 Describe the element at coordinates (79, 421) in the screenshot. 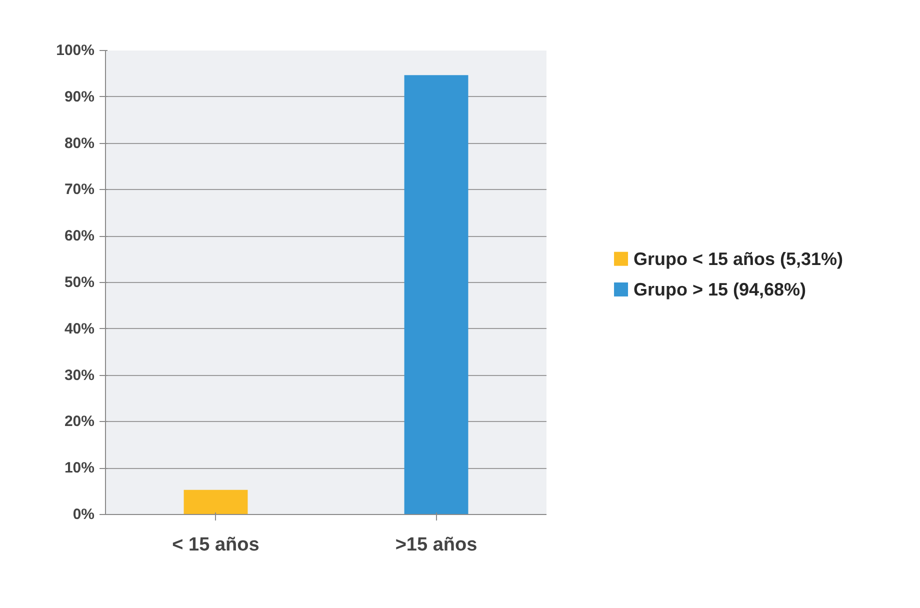

I see `y-tick-label: 20%` at that location.